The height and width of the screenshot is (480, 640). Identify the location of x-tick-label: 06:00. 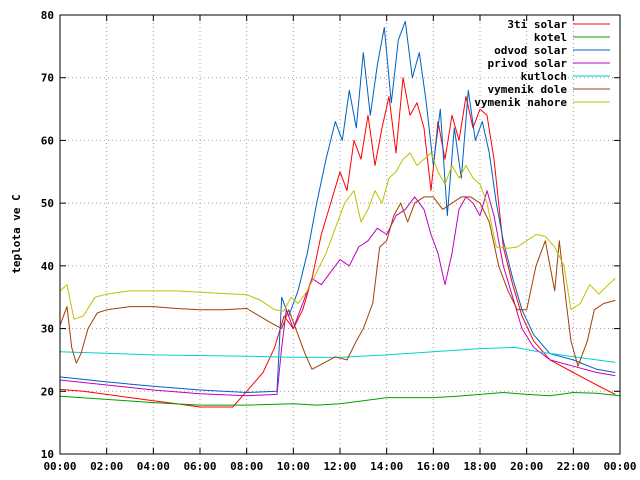
(199, 466).